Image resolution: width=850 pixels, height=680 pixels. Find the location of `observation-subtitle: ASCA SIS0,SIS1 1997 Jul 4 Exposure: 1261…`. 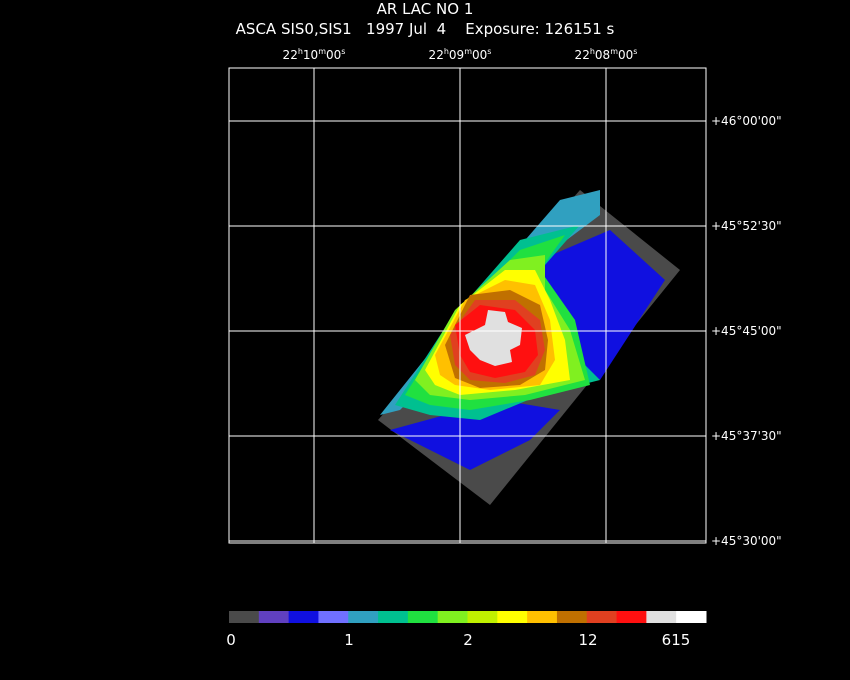

observation-subtitle: ASCA SIS0,SIS1 1997 Jul 4 Exposure: 1261… is located at coordinates (425, 29).